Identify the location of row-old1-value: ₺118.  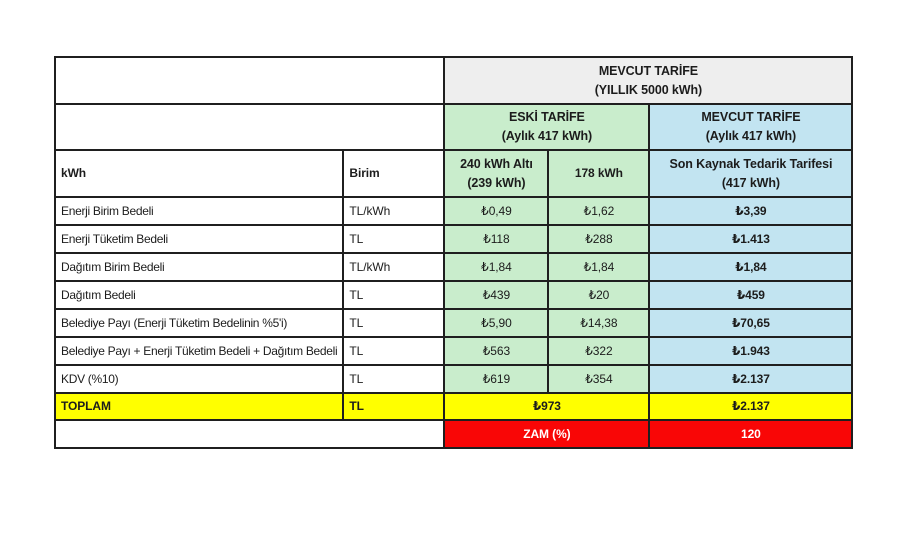
(496, 239).